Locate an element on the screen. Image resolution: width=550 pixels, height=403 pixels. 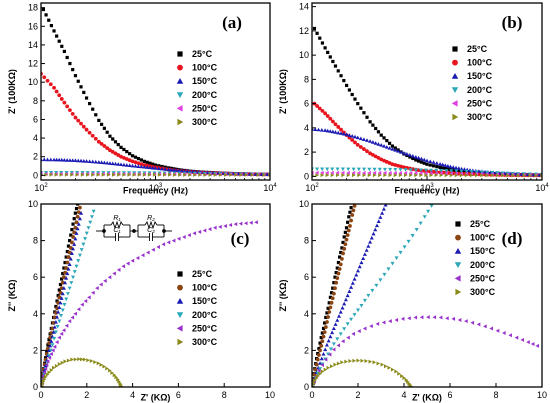
legend-entry: 25°C is located at coordinates (202, 274).